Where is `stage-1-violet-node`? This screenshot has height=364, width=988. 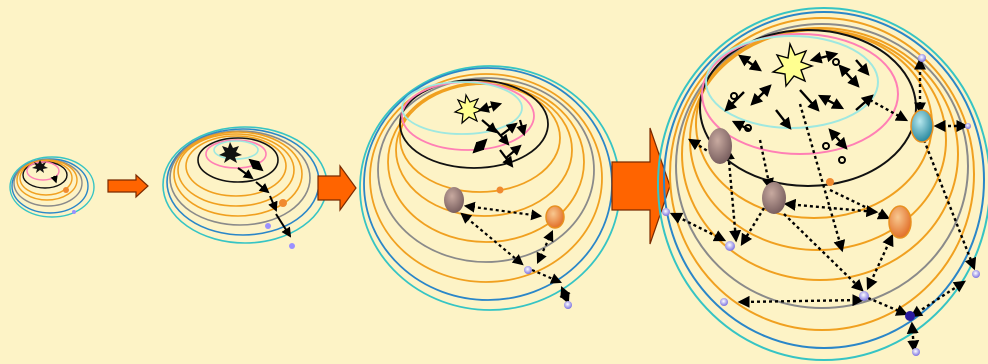 stage-1-violet-node is located at coordinates (74, 212).